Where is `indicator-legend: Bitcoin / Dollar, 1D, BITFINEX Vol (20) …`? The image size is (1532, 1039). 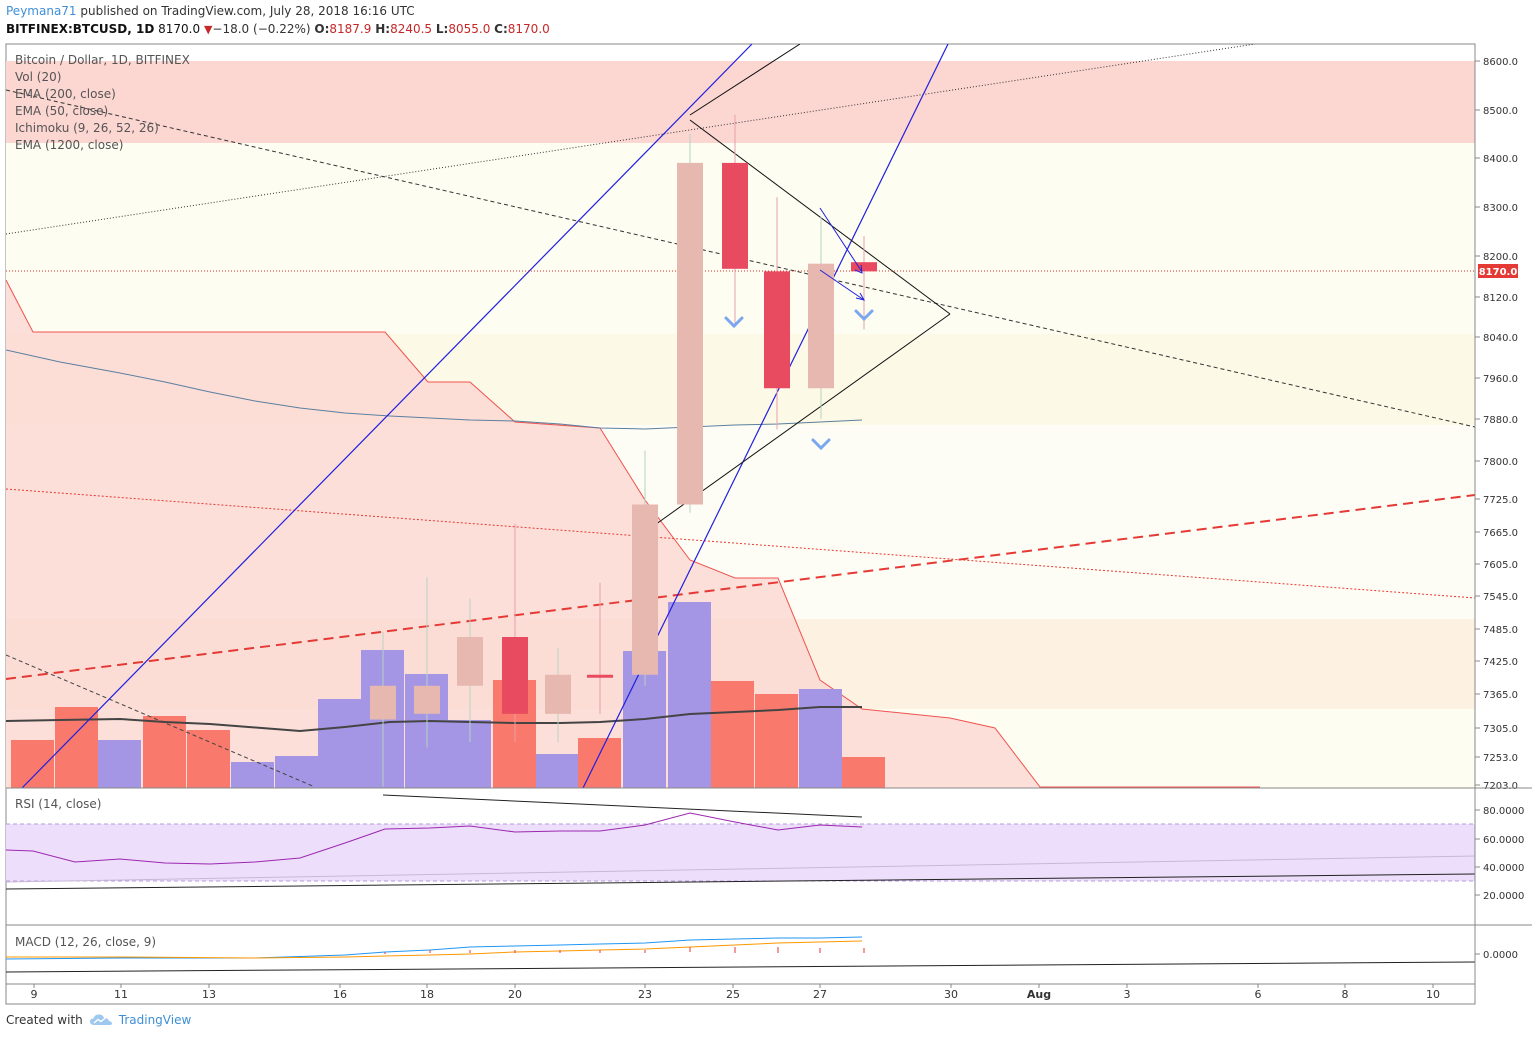
indicator-legend: Bitcoin / Dollar, 1D, BITFINEX Vol (20) … is located at coordinates (102, 103).